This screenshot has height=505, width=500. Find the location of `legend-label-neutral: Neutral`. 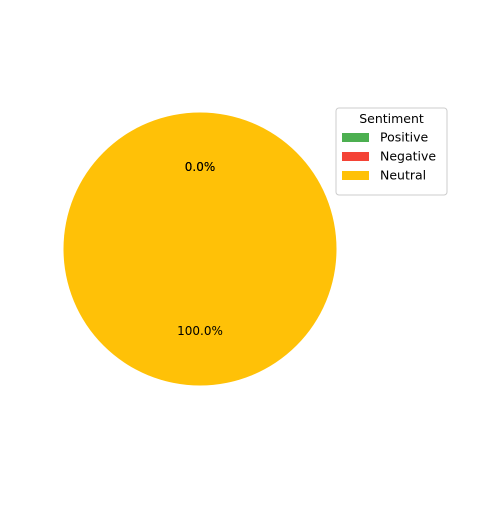

legend-label-neutral: Neutral is located at coordinates (403, 175).